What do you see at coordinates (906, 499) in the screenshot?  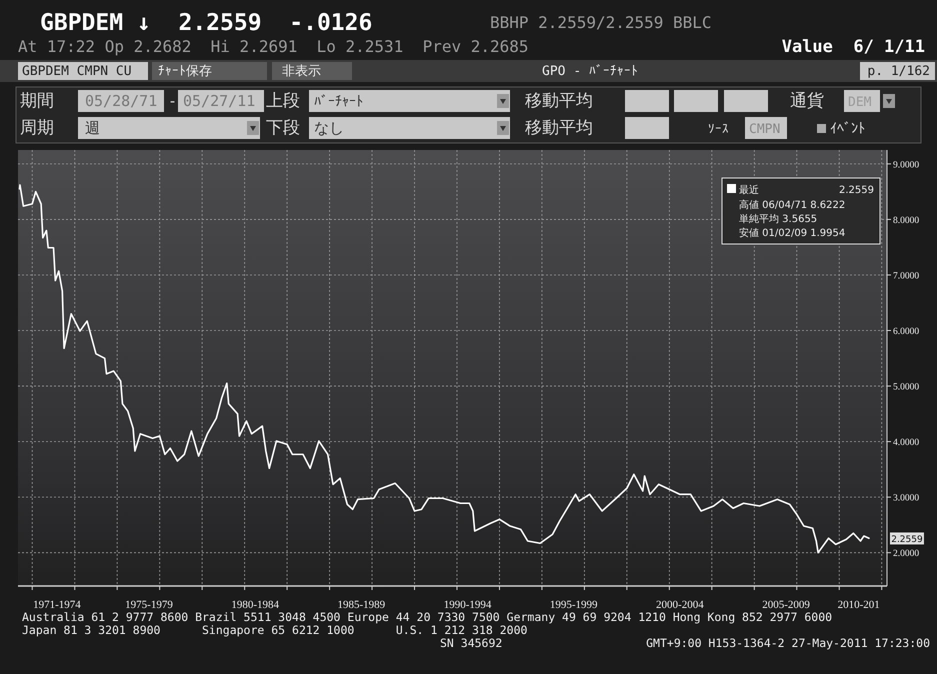 I see `y-tick-label: 3.0000` at bounding box center [906, 499].